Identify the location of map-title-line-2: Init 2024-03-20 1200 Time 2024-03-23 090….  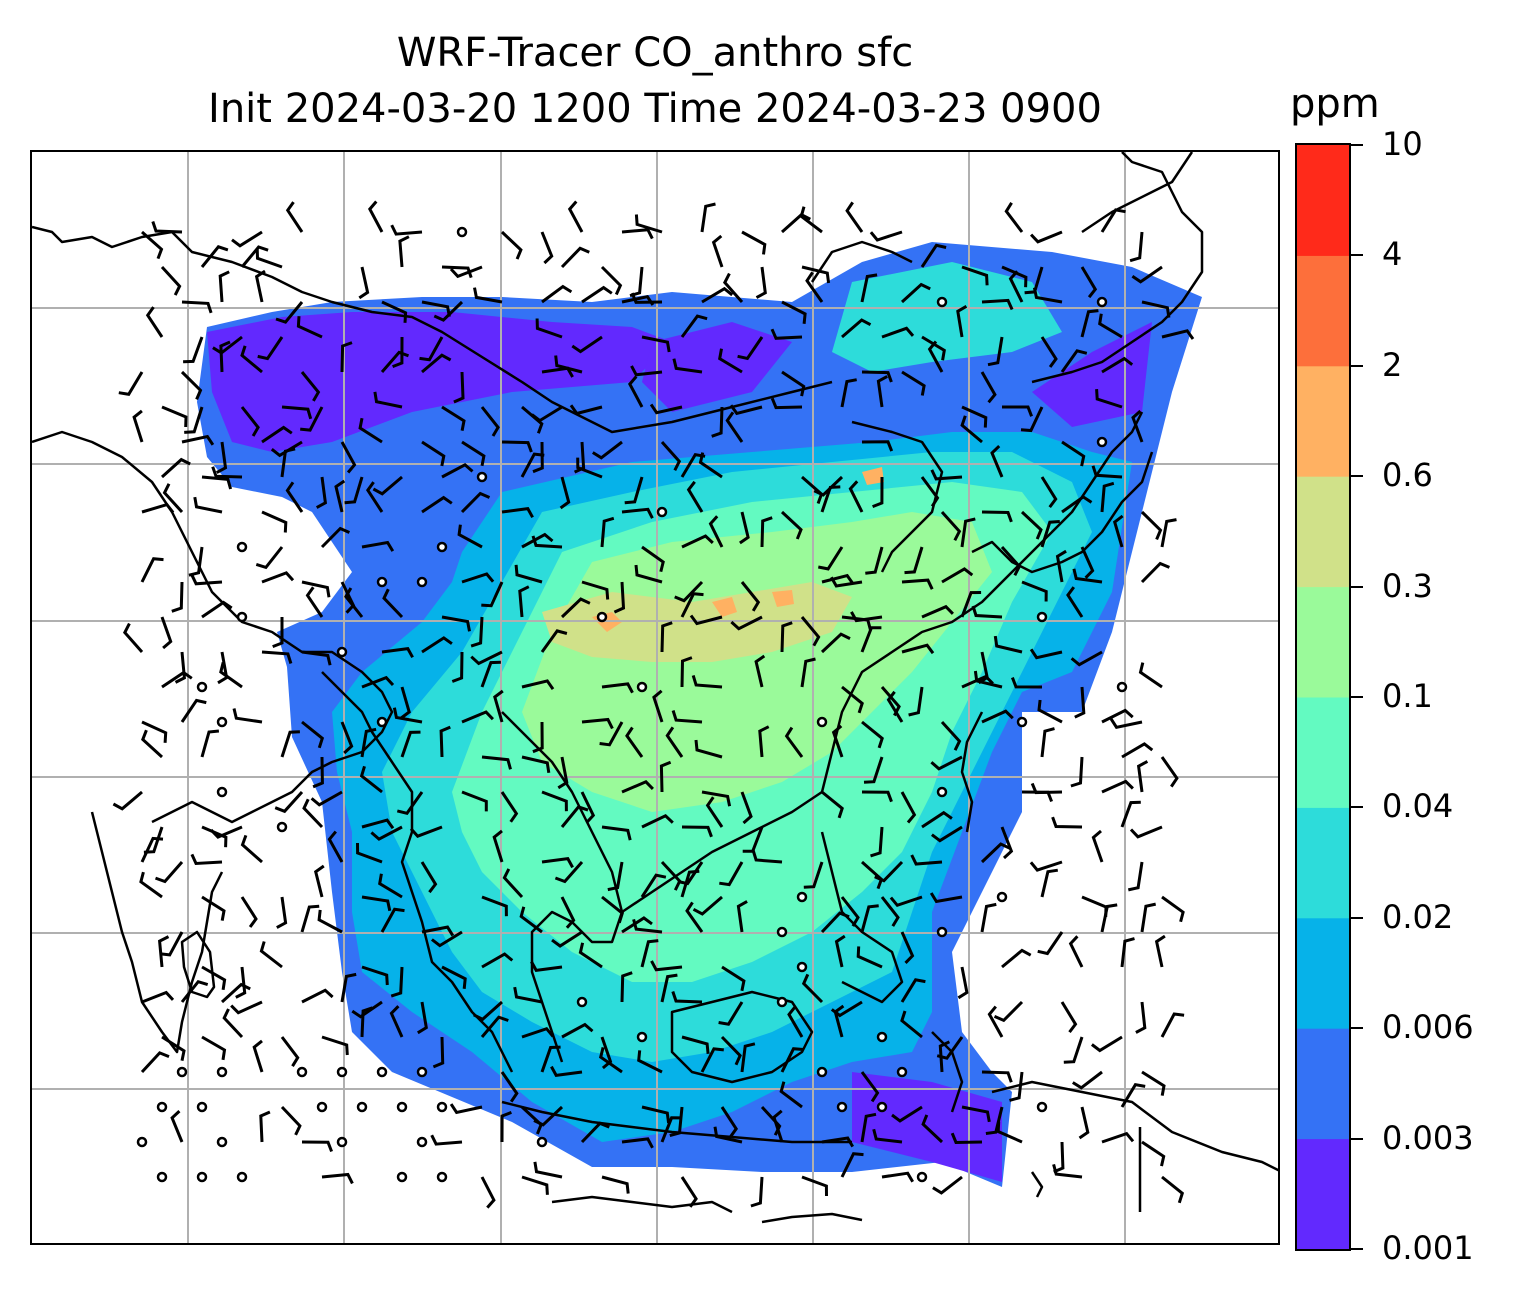
(655, 109).